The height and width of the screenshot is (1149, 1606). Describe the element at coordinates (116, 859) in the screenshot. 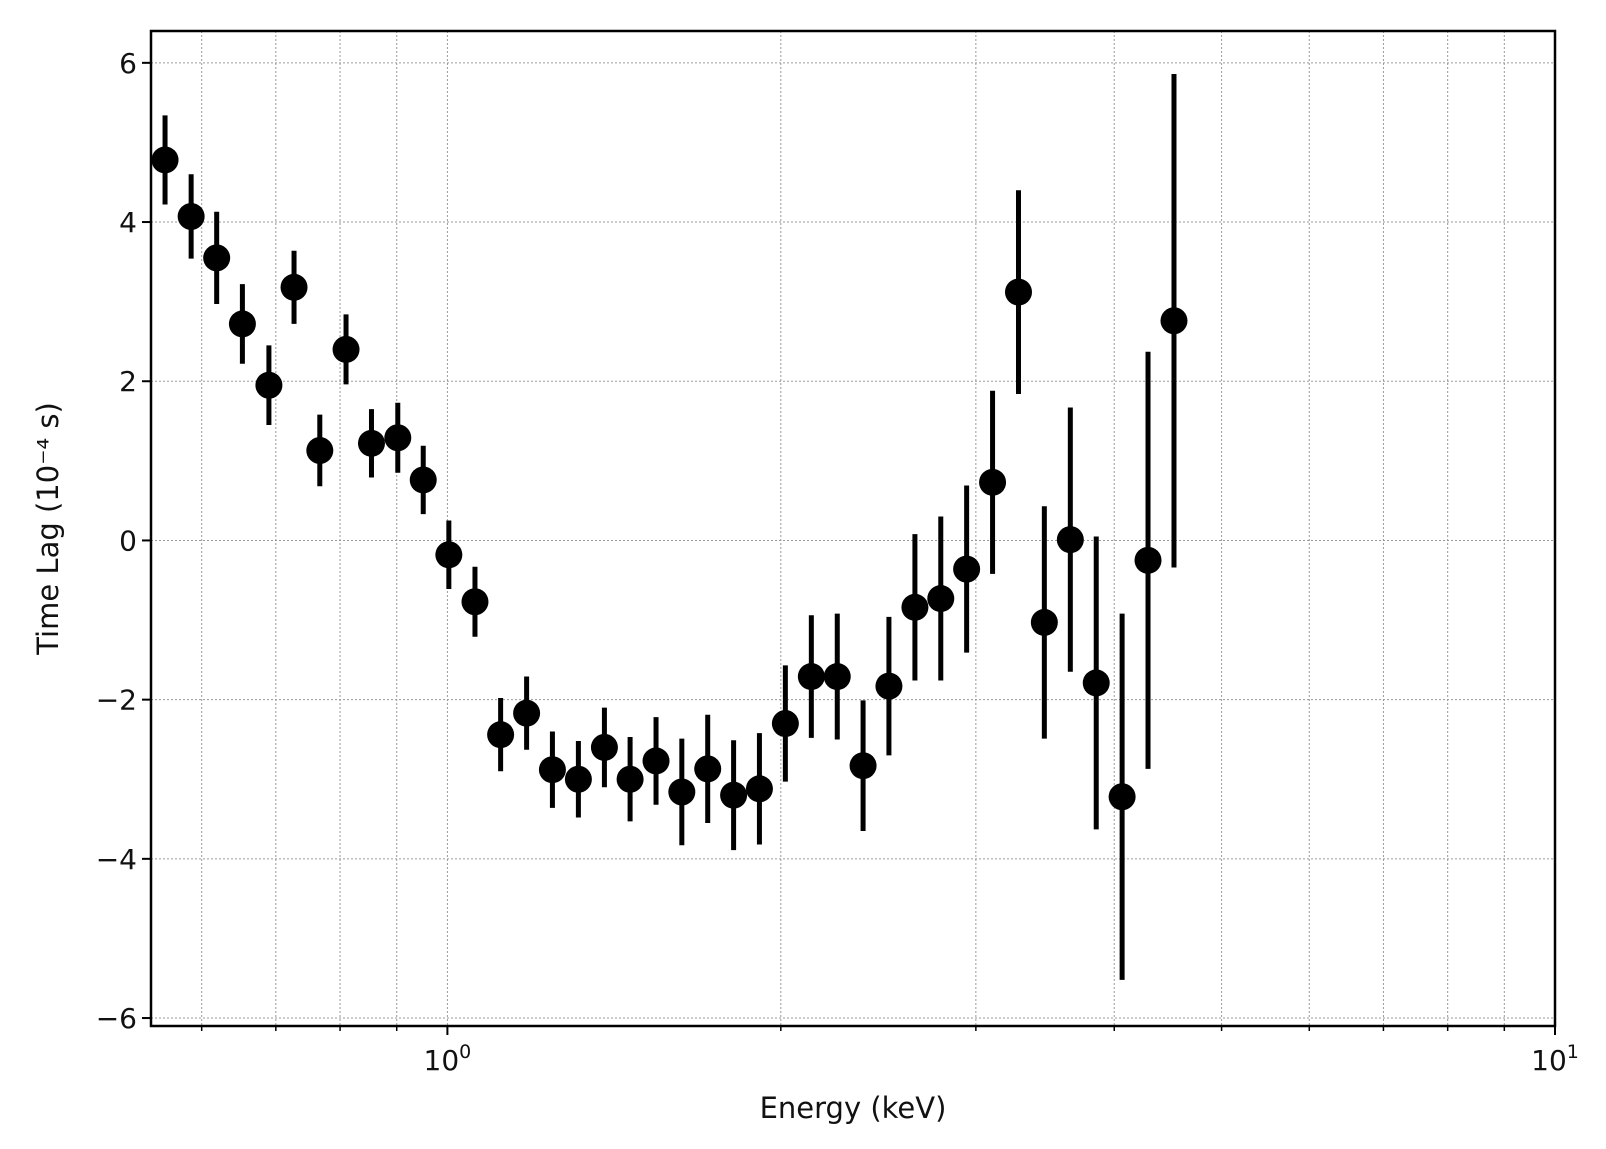

I see `y-tick-label: −4` at that location.